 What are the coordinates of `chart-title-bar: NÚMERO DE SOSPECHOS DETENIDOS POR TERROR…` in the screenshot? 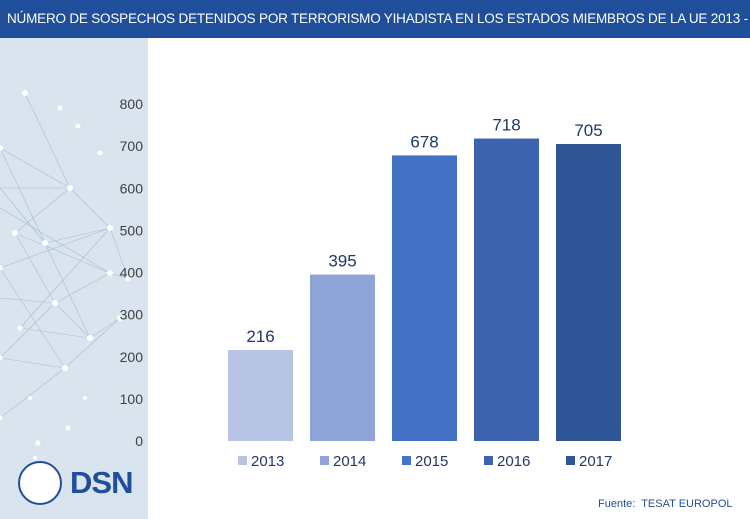 It's located at (375, 19).